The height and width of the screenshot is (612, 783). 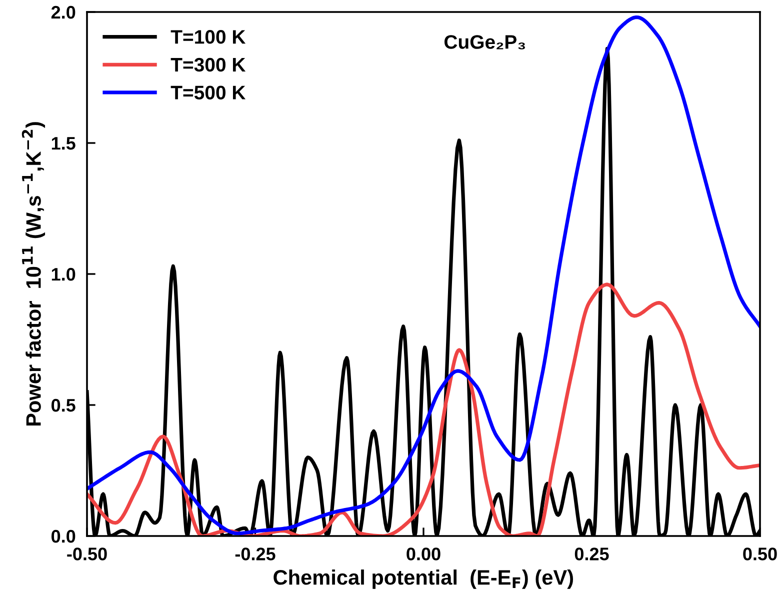 I want to click on legend-label: T=500 K, so click(x=208, y=93).